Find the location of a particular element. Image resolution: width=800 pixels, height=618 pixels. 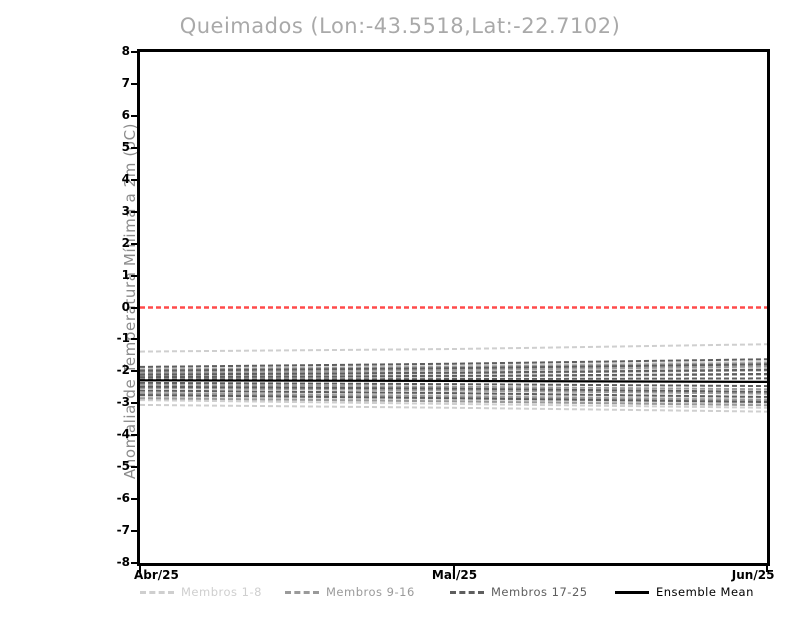

y-tick-label: -8 is located at coordinates (123, 562).